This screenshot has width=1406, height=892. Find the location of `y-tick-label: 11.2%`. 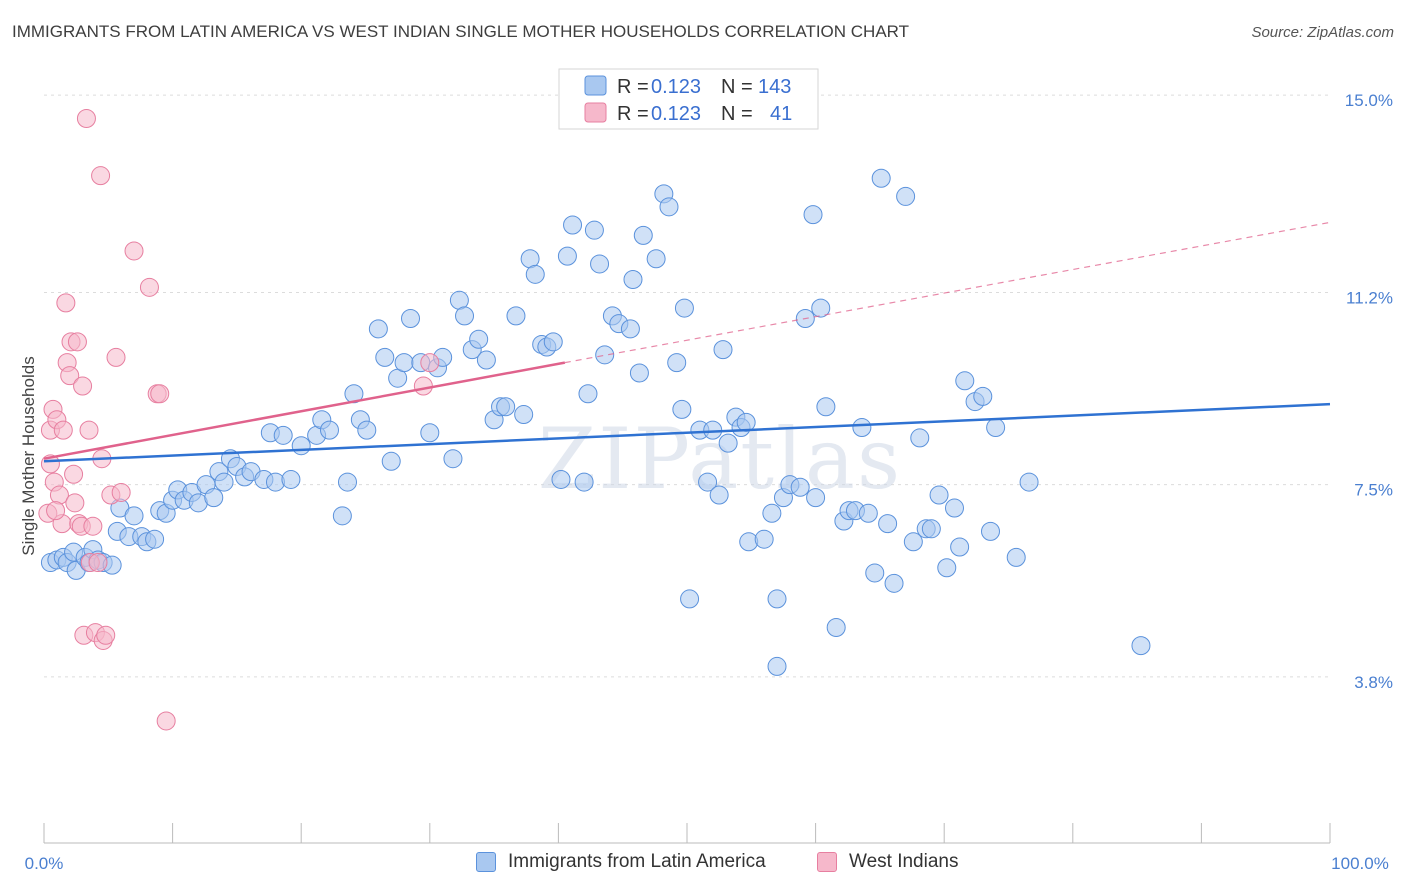

y-tick-label: 11.2% is located at coordinates (1369, 298).